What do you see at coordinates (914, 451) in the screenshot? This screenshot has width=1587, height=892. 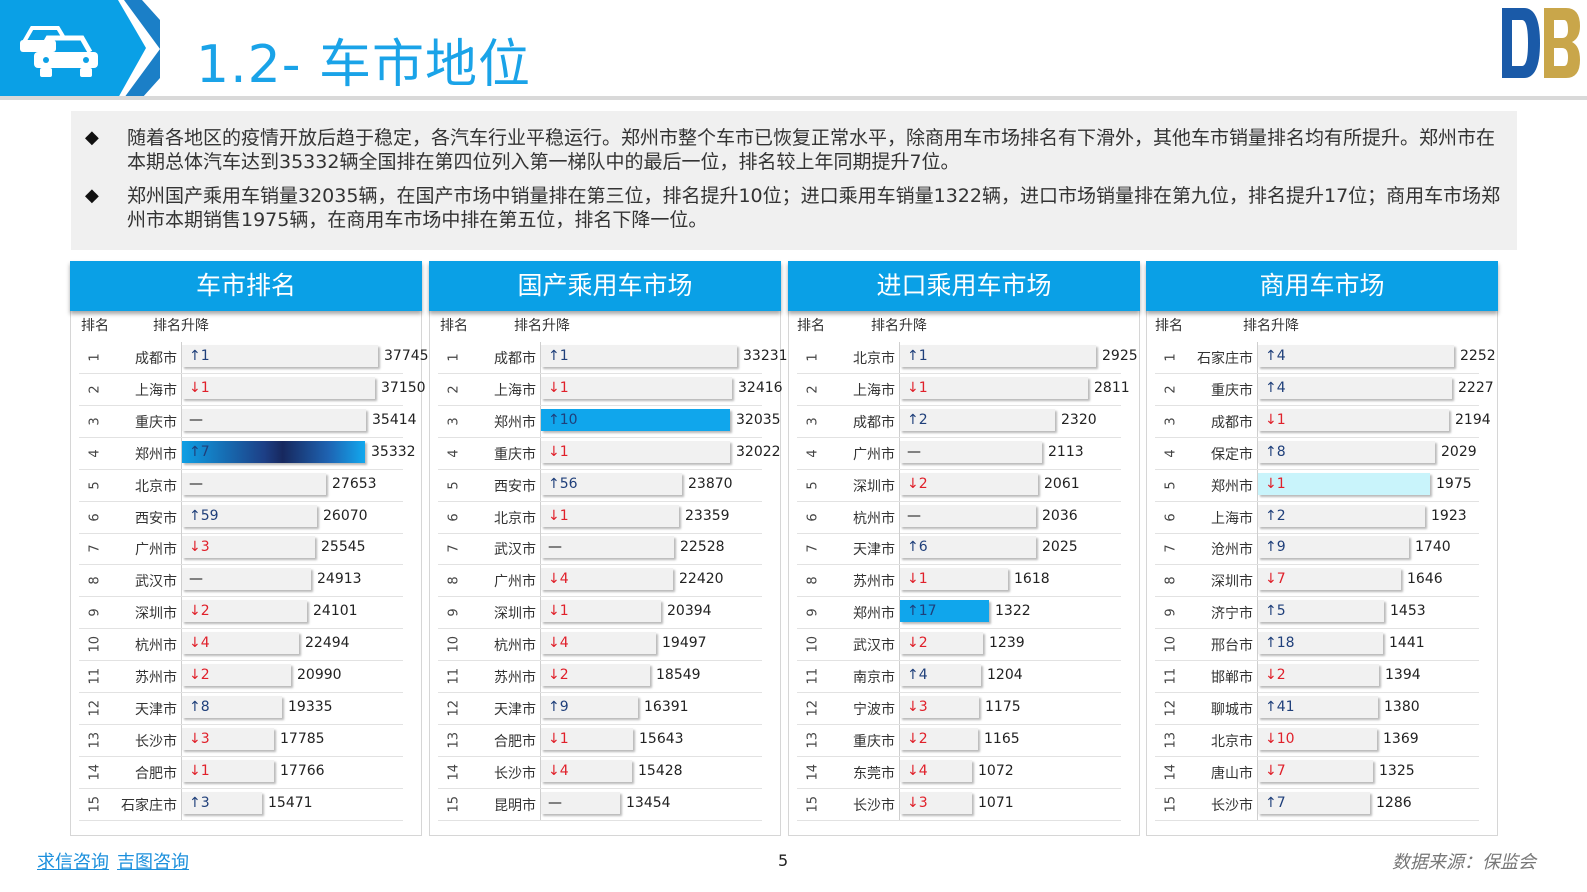 I see `rank-change: —` at bounding box center [914, 451].